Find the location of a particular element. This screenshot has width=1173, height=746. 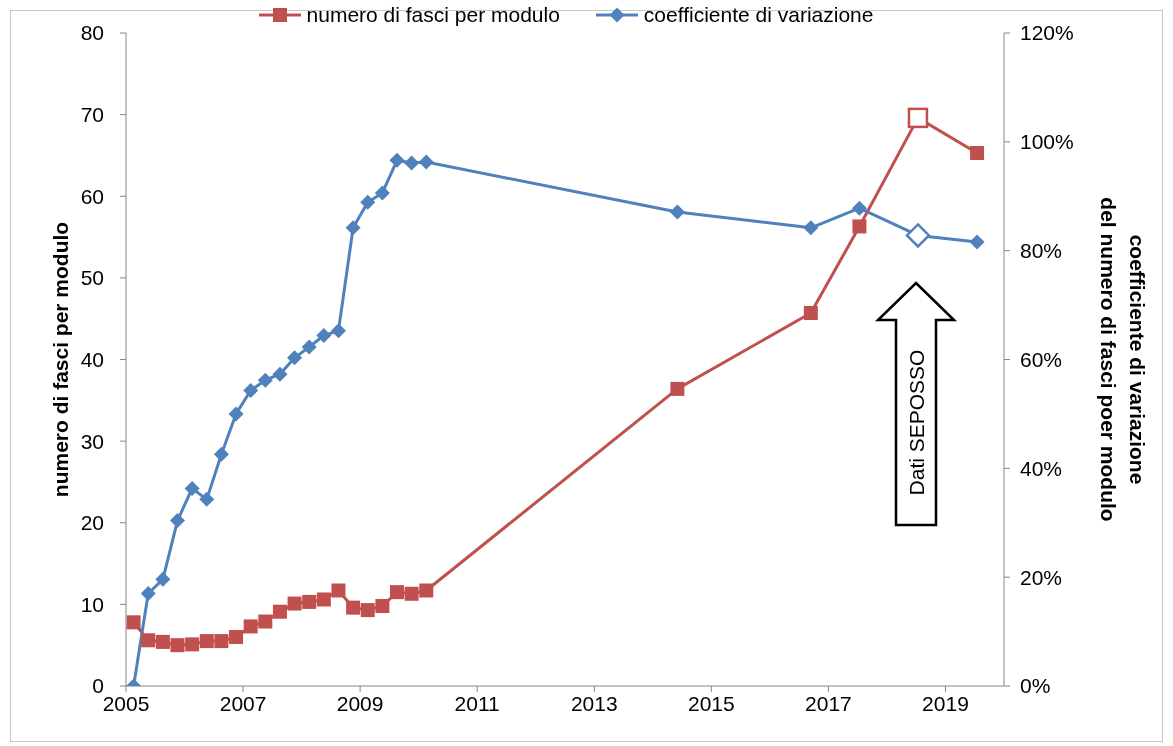

x-tick-label: 2007 is located at coordinates (243, 703).